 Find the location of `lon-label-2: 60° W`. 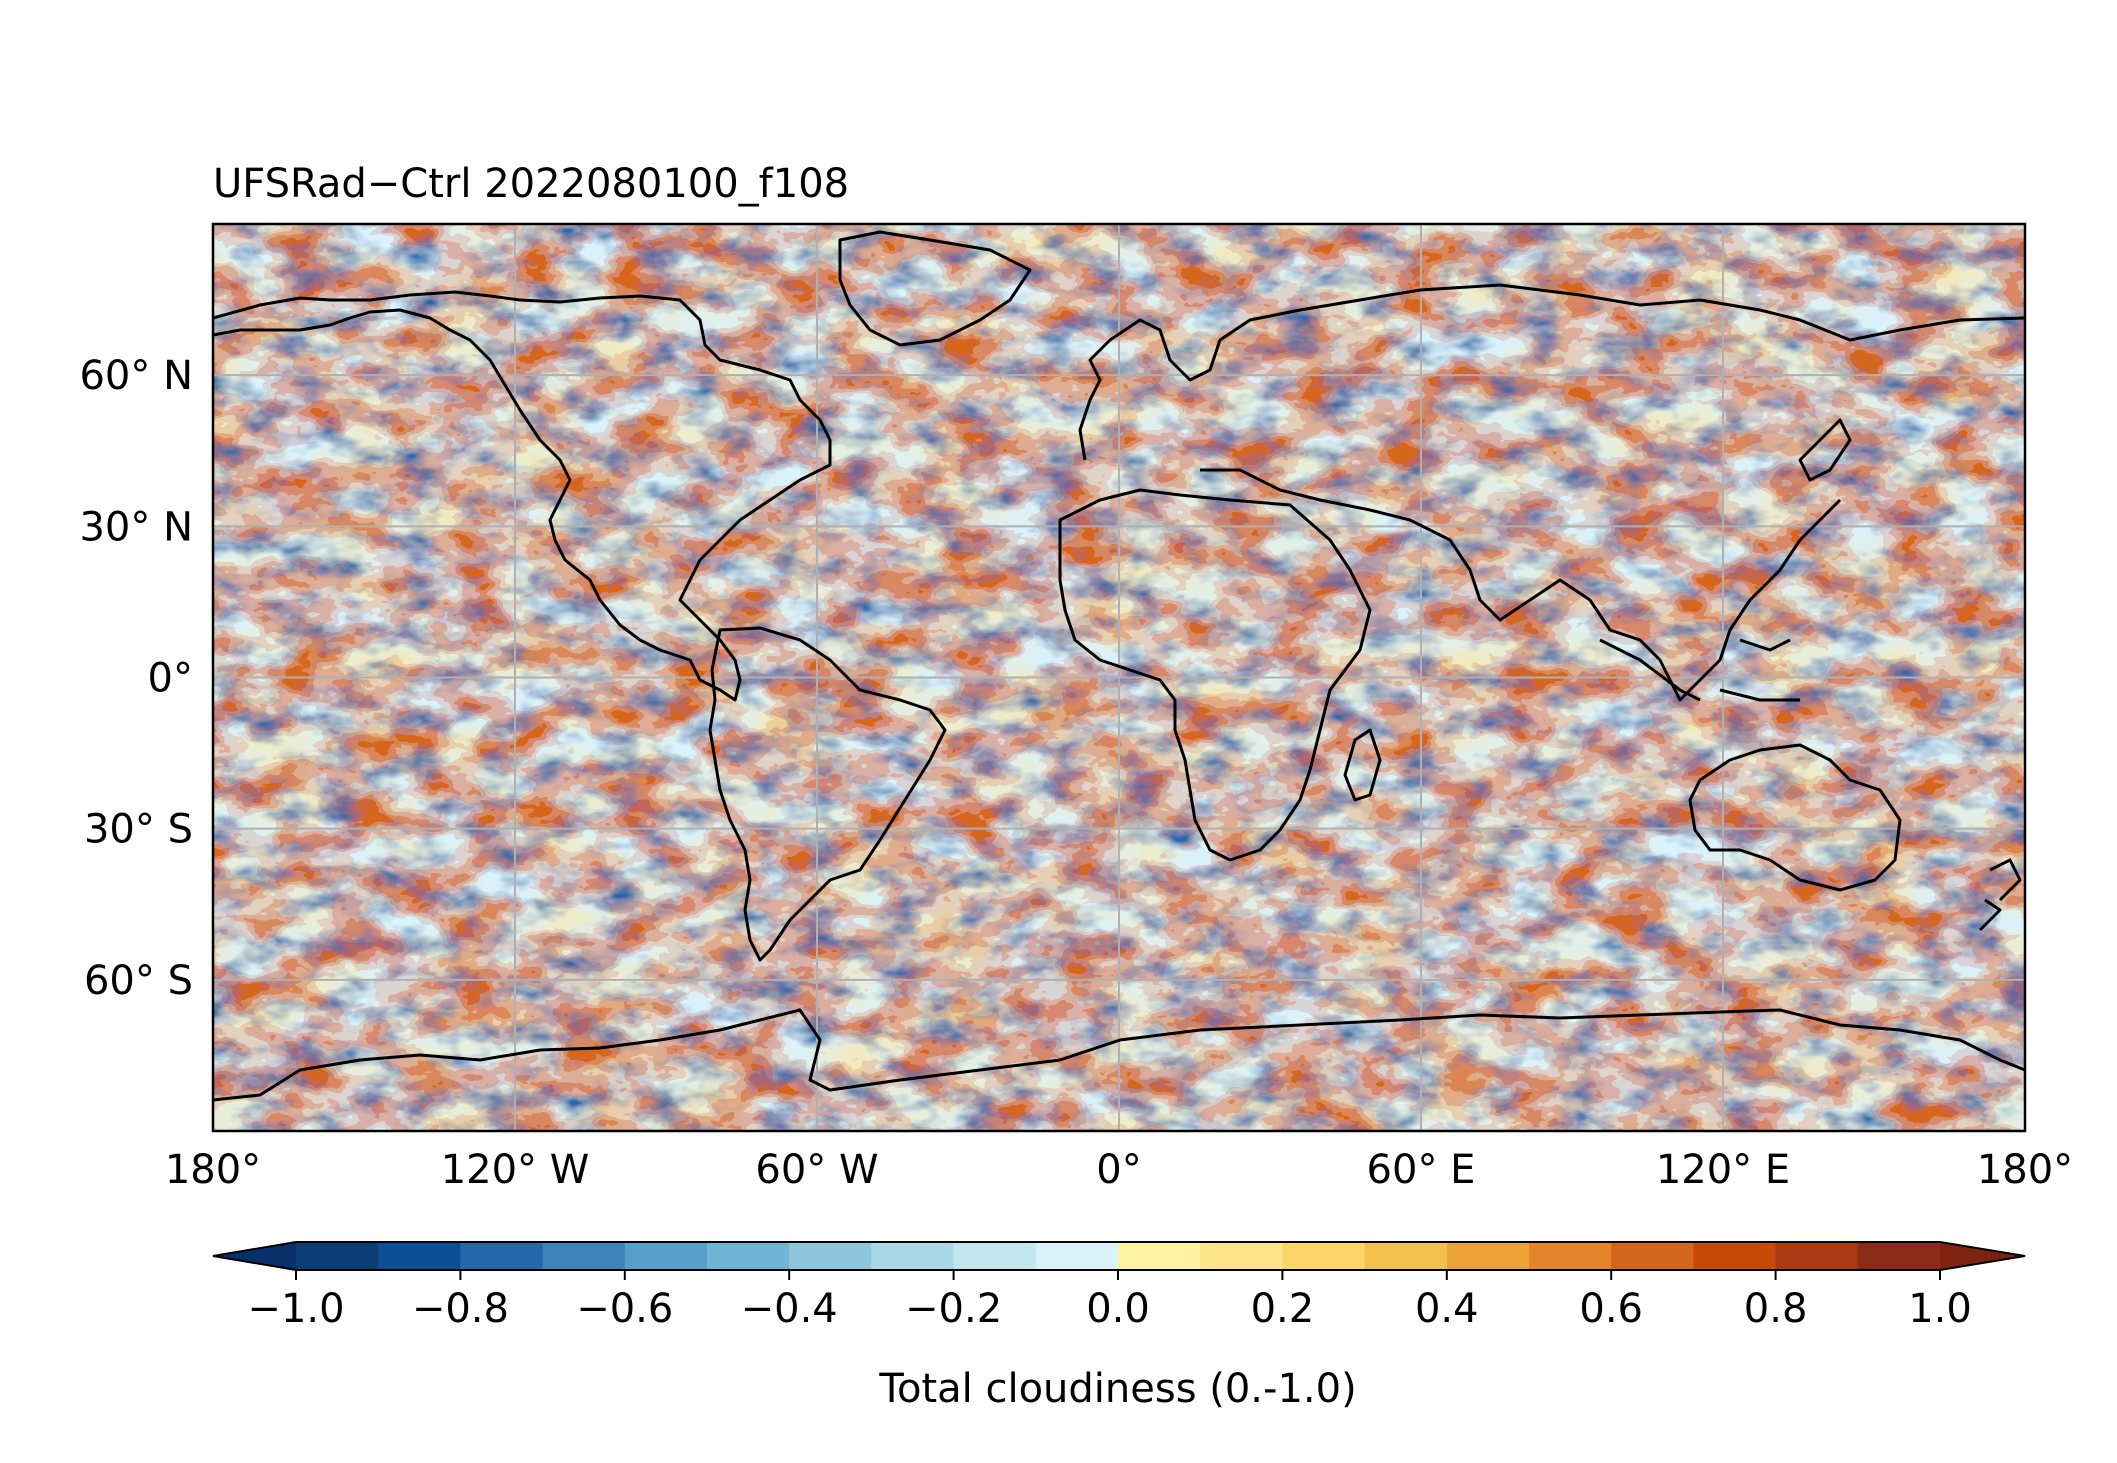

lon-label-2: 60° W is located at coordinates (816, 1170).